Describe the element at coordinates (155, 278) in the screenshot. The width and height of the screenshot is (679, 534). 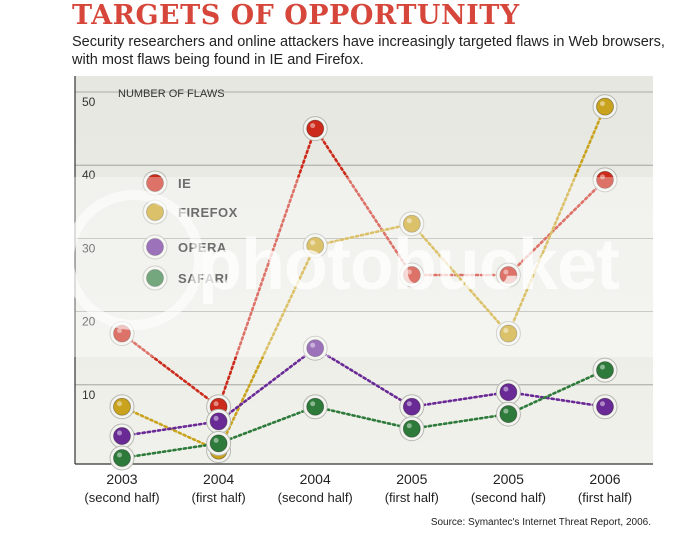
I see `legend-marker-safari` at that location.